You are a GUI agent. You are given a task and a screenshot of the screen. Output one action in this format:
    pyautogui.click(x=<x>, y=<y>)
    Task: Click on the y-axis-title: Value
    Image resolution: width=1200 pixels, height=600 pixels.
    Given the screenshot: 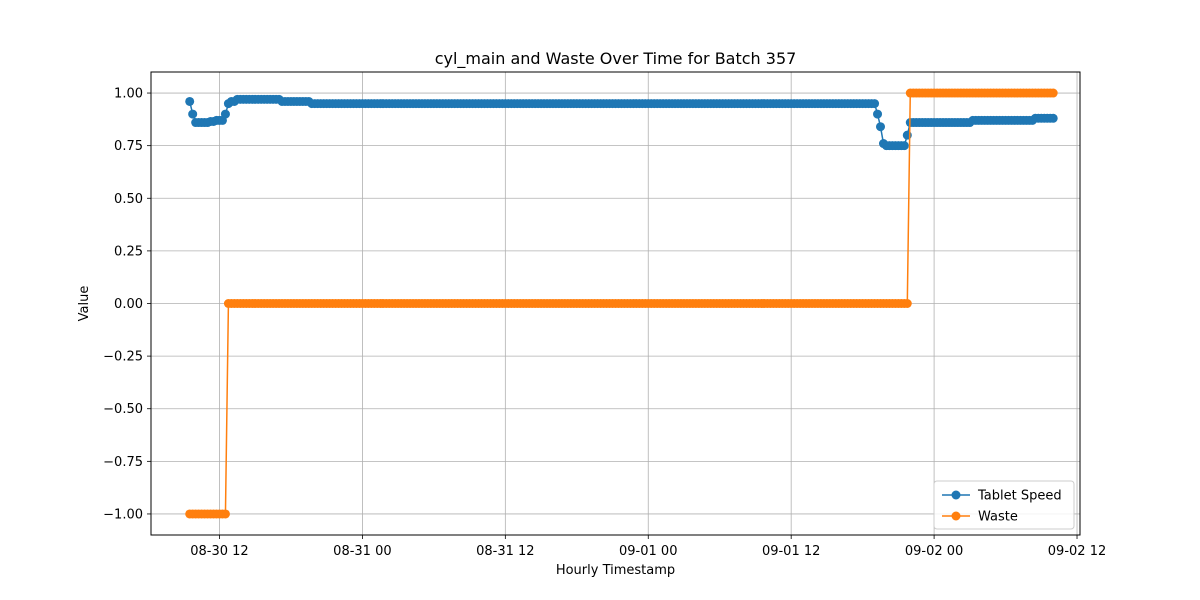 What is the action you would take?
    pyautogui.click(x=84, y=304)
    